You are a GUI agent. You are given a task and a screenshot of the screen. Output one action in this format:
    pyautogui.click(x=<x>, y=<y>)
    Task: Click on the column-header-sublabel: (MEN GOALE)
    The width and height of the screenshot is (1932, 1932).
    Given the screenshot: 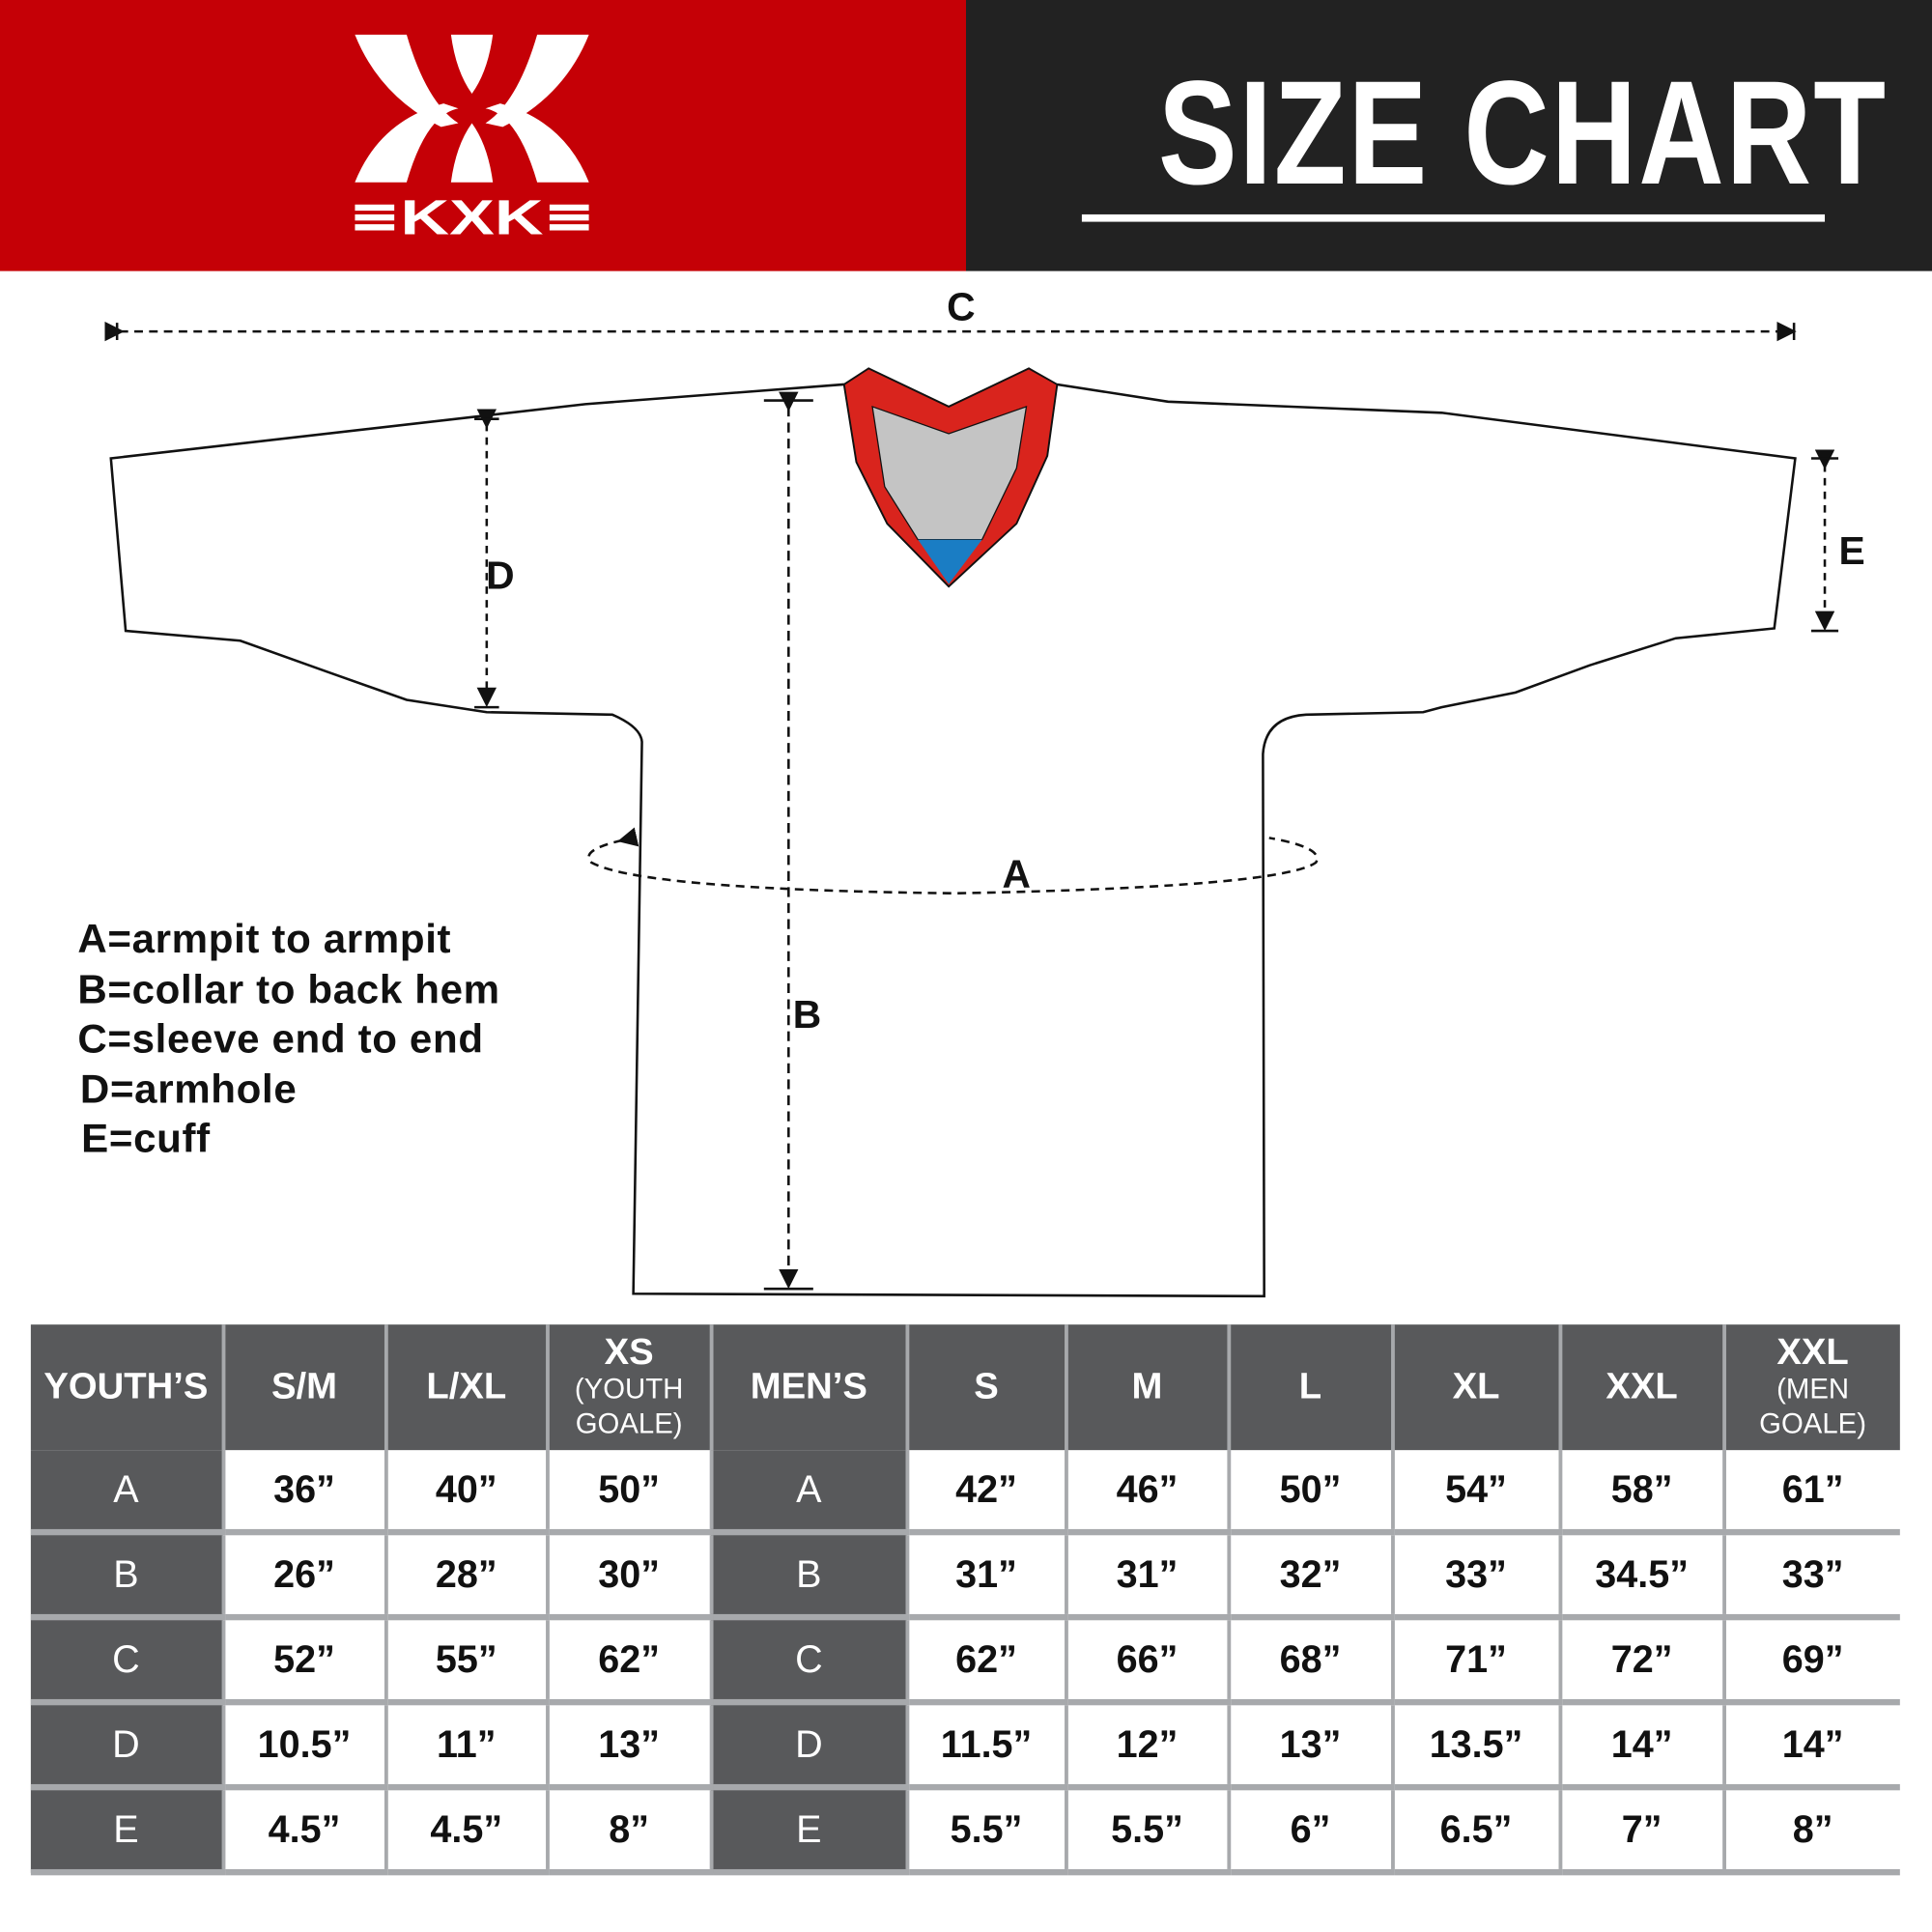 What is the action you would take?
    pyautogui.click(x=1813, y=1405)
    